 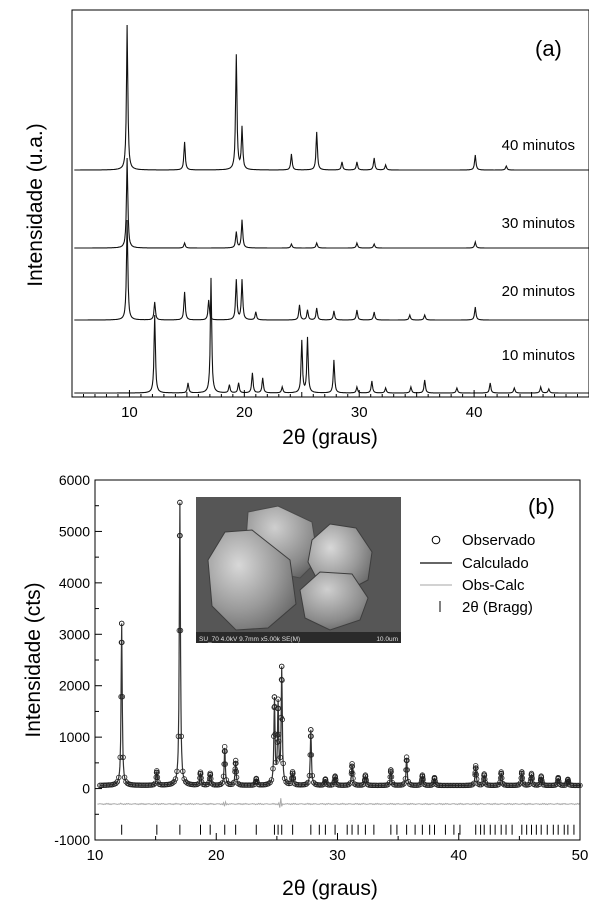 What do you see at coordinates (74, 480) in the screenshot?
I see `y-tick-label: 6000` at bounding box center [74, 480].